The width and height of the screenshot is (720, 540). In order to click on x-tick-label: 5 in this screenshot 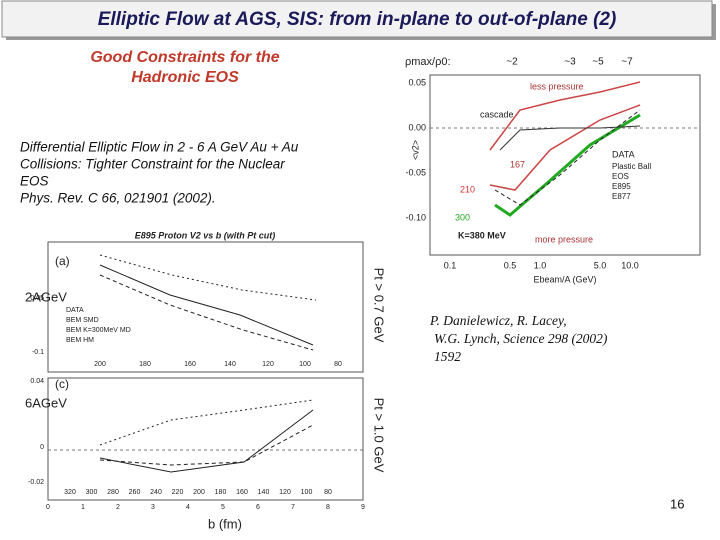, I will do `click(223, 507)`.